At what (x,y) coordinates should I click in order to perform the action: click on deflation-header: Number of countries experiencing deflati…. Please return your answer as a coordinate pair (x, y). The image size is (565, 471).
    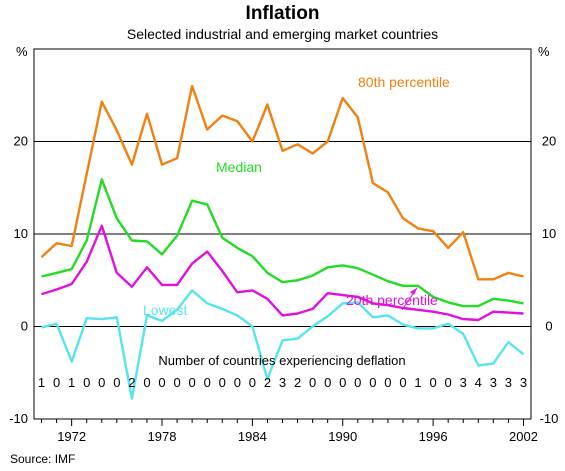
    Looking at the image, I should click on (281, 360).